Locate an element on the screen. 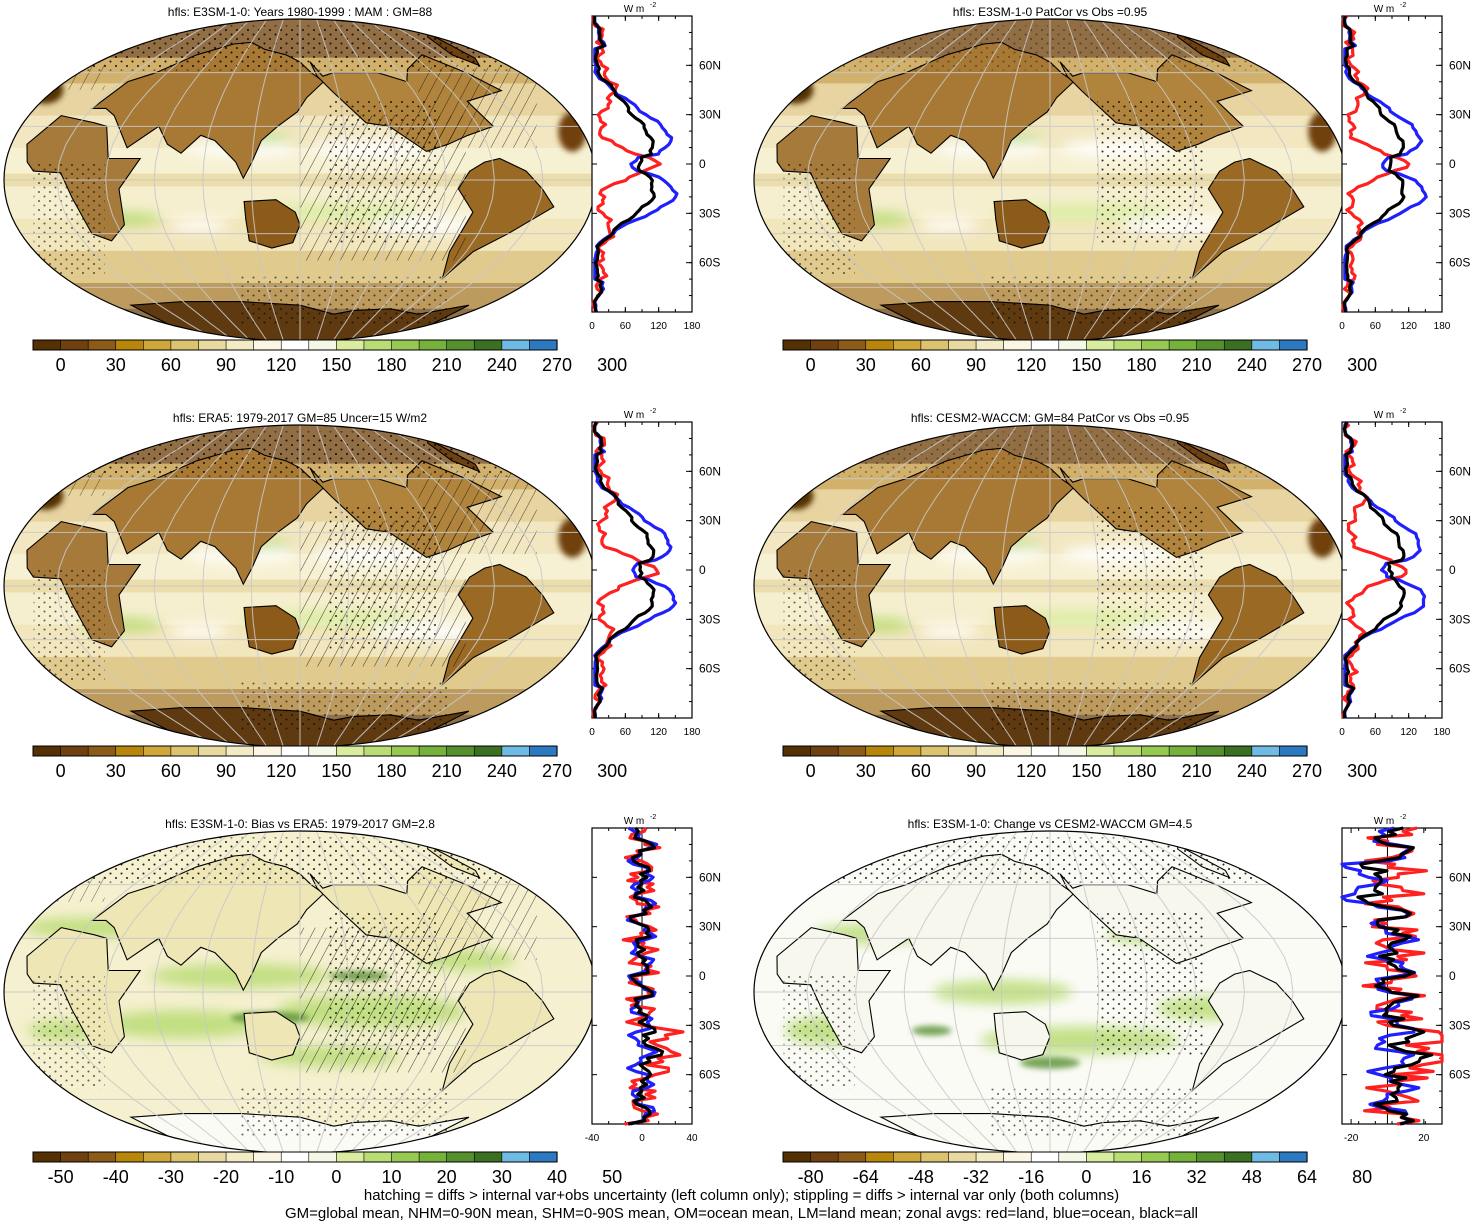  colorbar-label: 210 is located at coordinates (447, 771).